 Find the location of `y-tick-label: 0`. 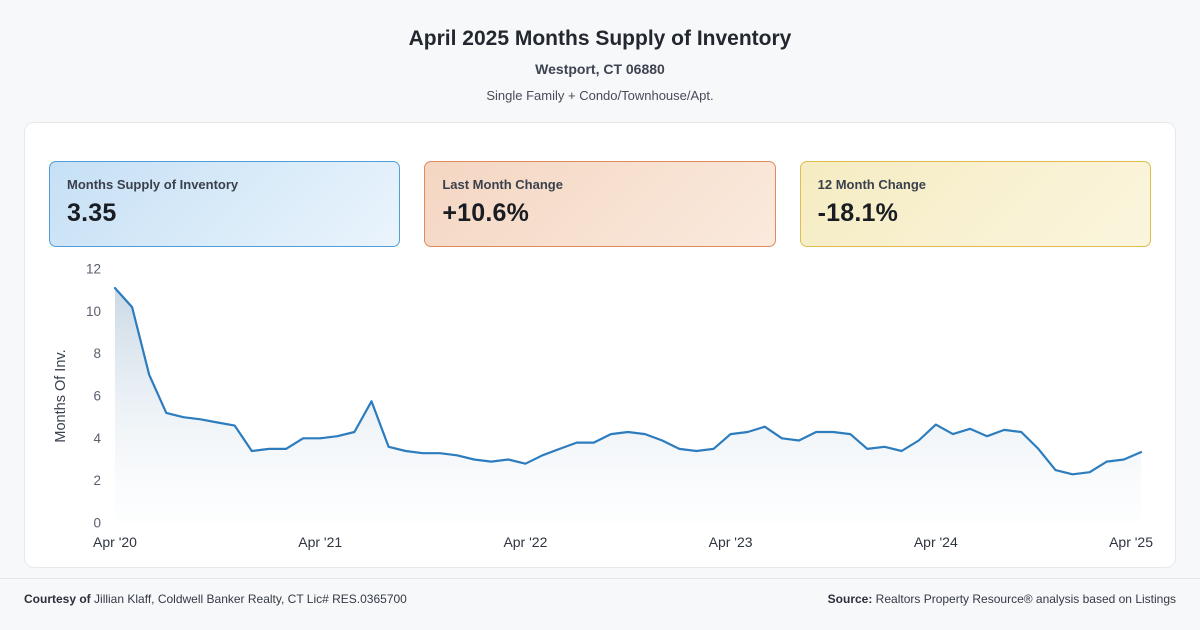

y-tick-label: 0 is located at coordinates (97, 523).